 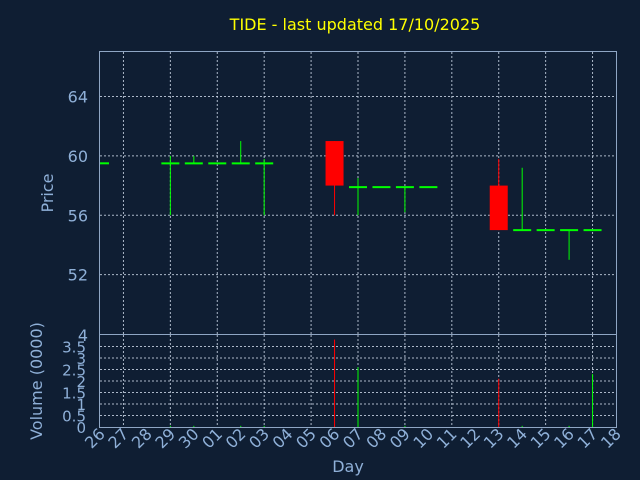 What do you see at coordinates (78, 97) in the screenshot?
I see `price-tick-label: 64` at bounding box center [78, 97].